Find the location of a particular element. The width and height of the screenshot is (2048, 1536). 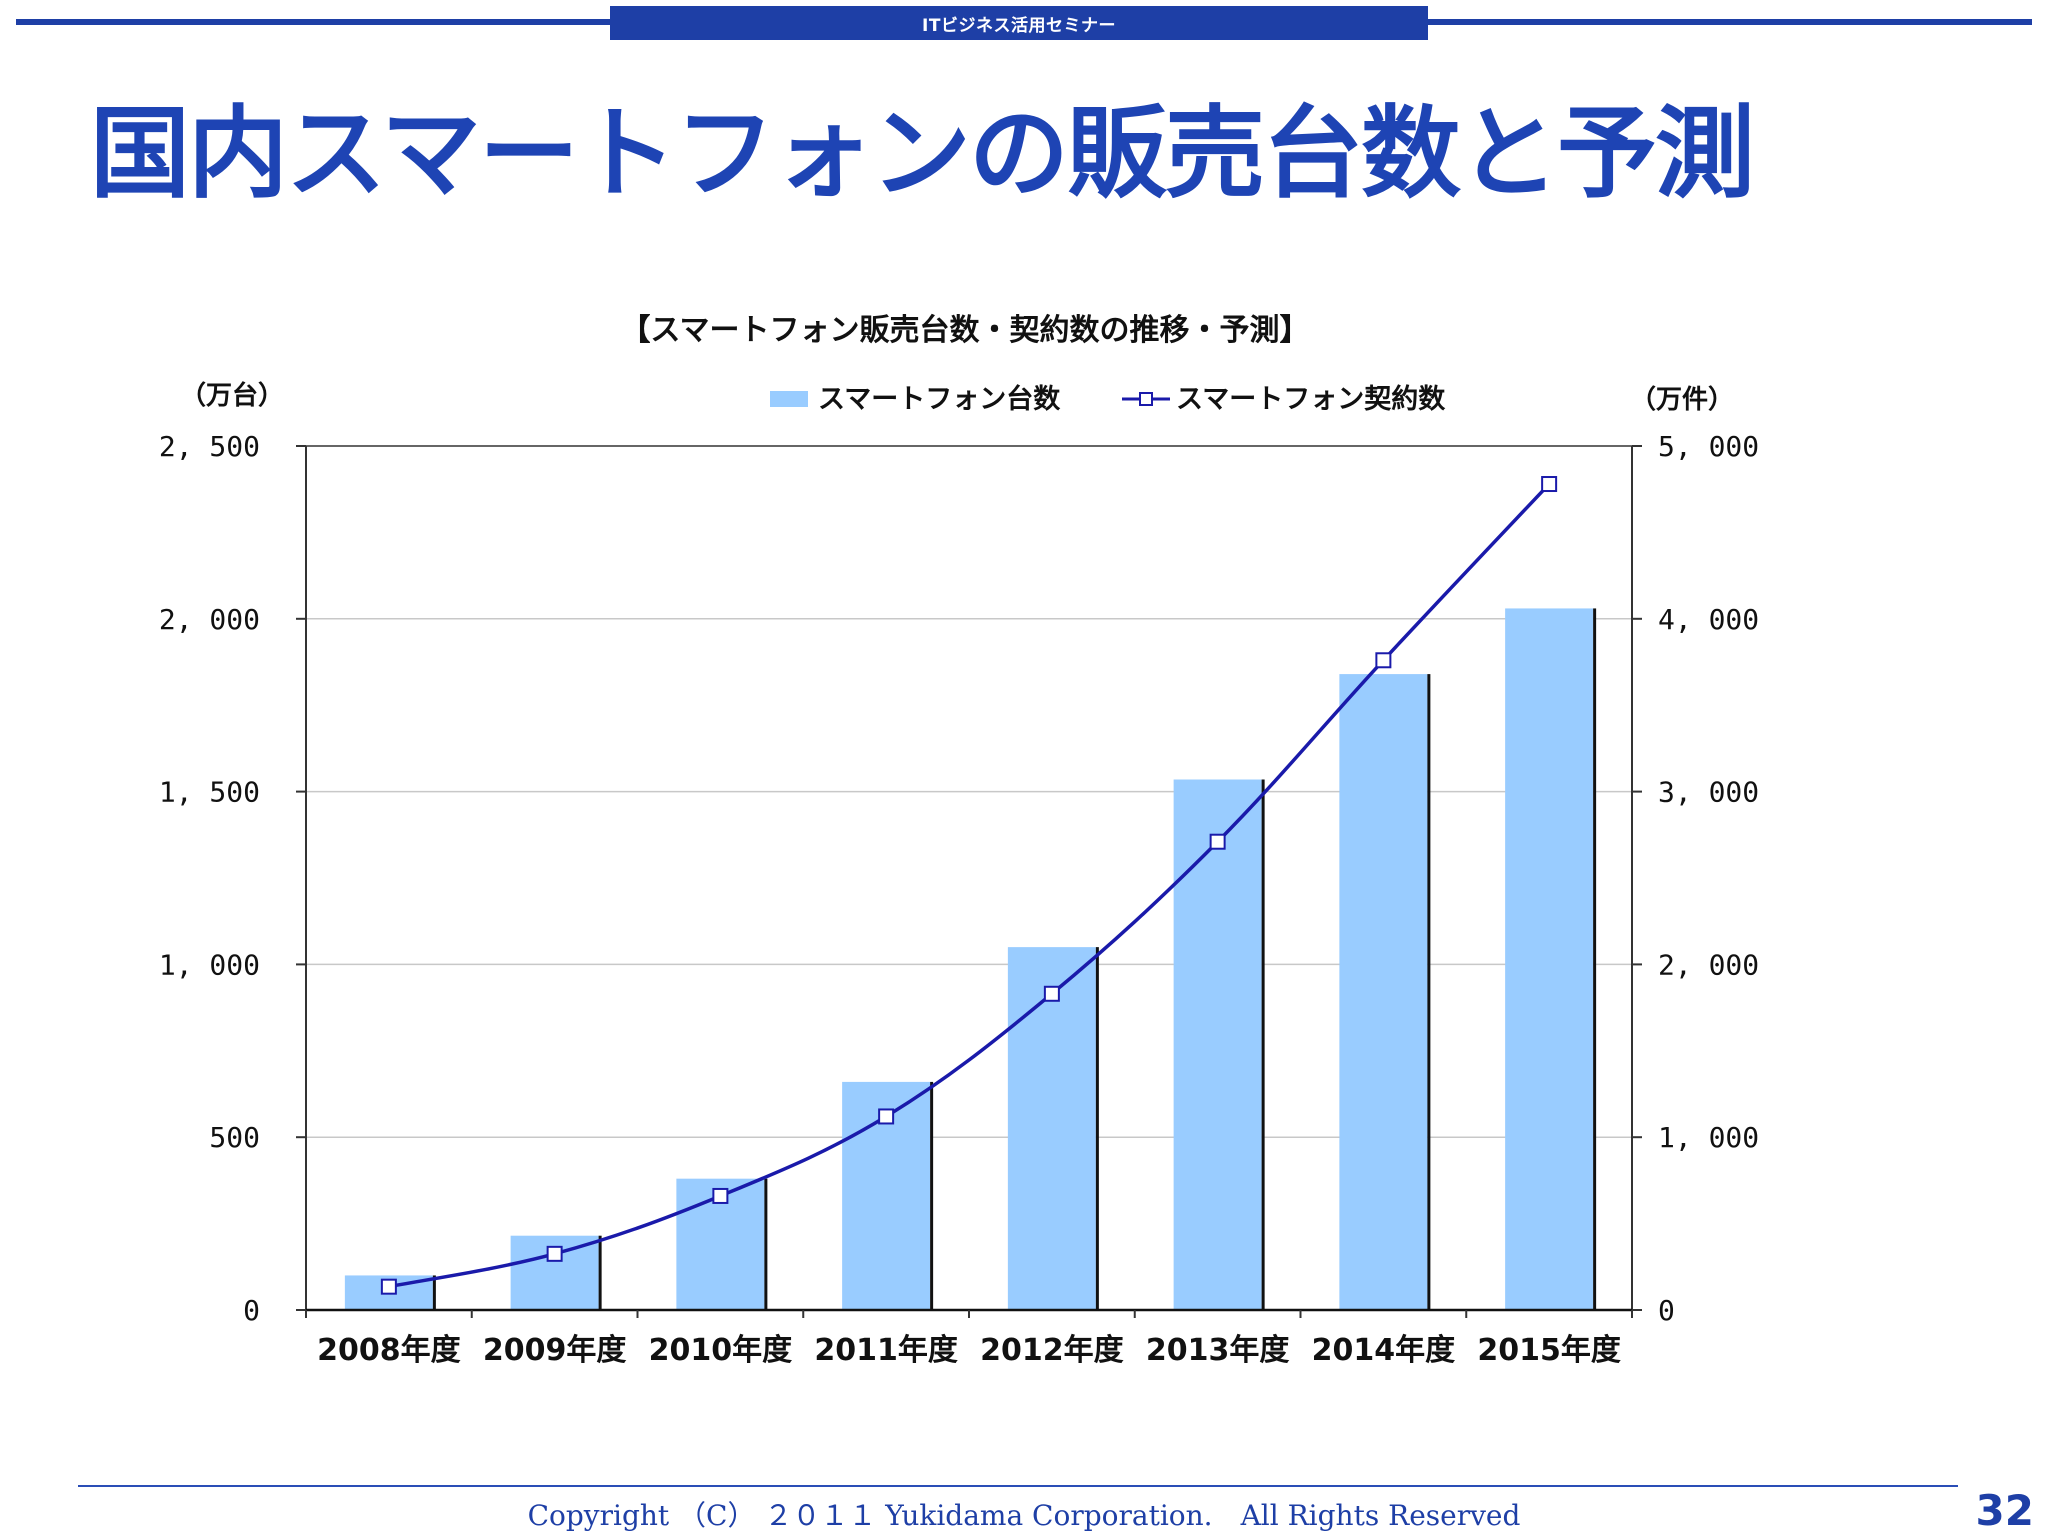

page-number: 32 is located at coordinates (2004, 1510).